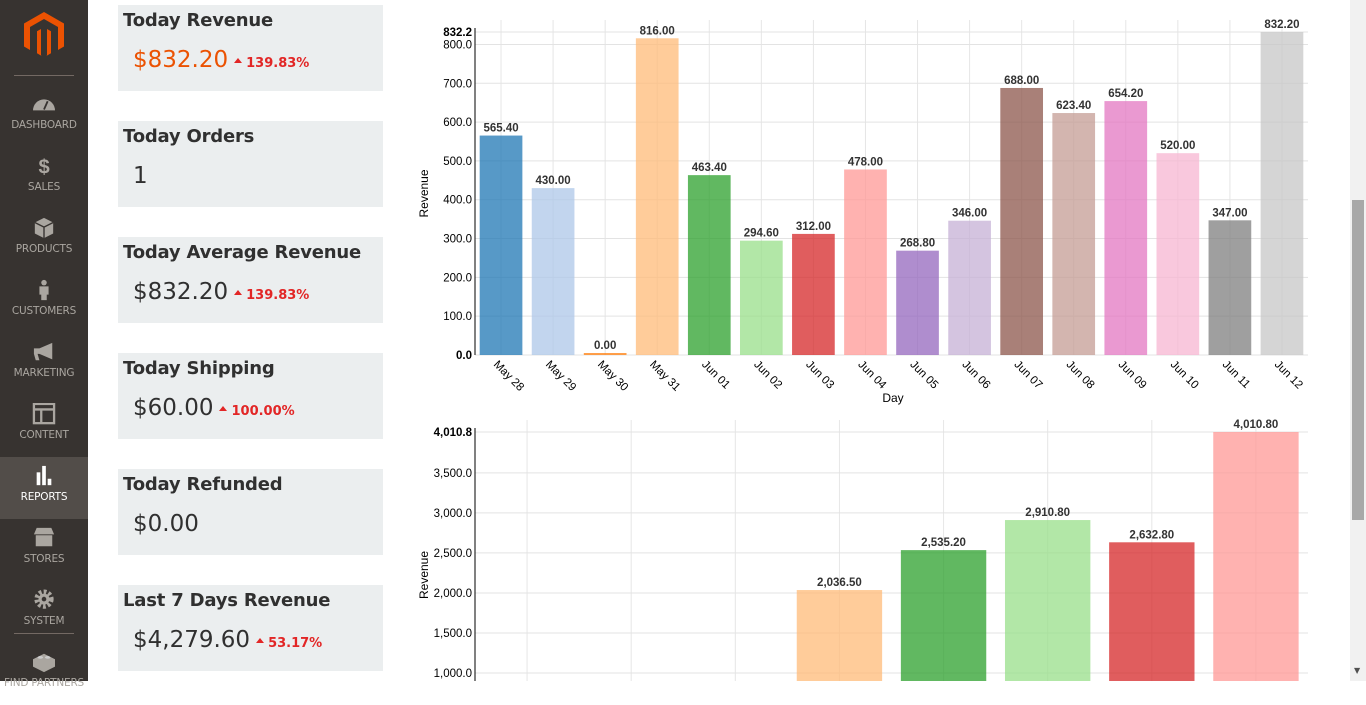 This screenshot has width=1366, height=705. What do you see at coordinates (44, 559) in the screenshot?
I see `sidebar-item-label: STORES` at bounding box center [44, 559].